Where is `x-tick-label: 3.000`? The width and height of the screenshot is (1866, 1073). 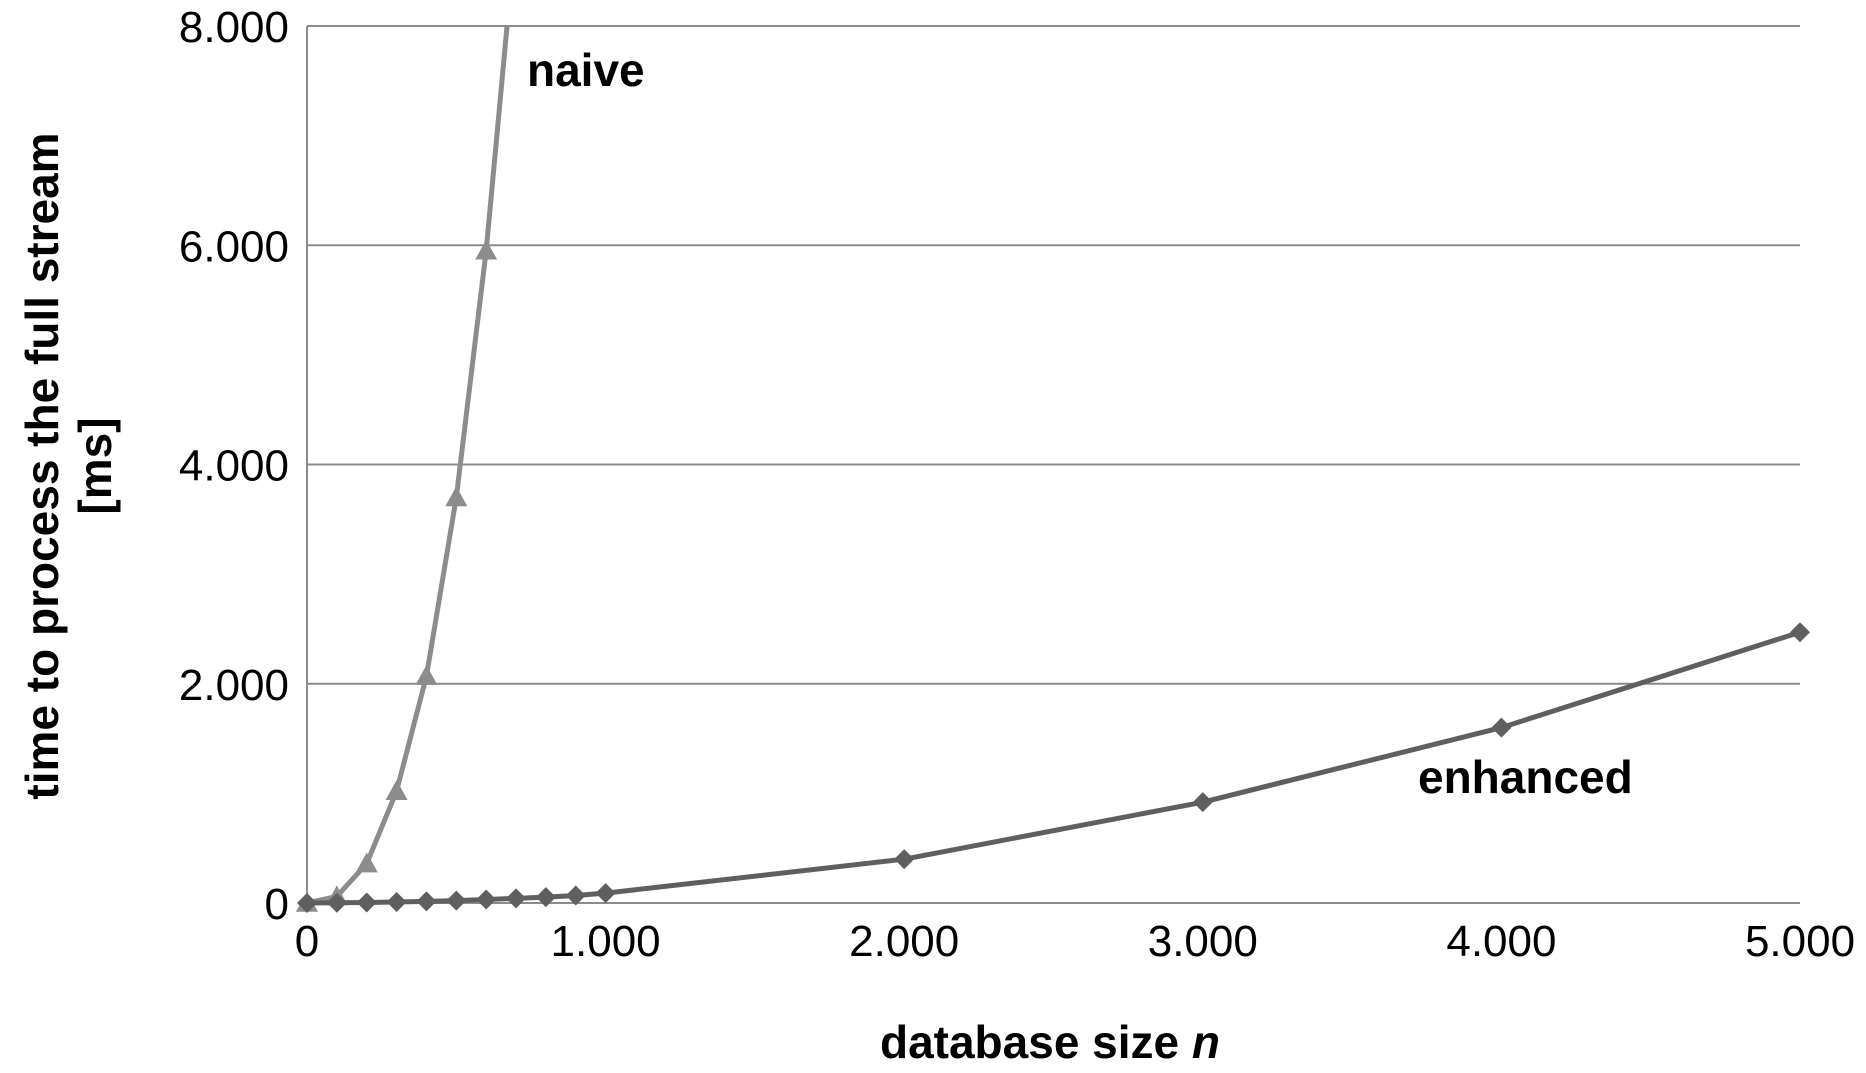 x-tick-label: 3.000 is located at coordinates (1203, 941).